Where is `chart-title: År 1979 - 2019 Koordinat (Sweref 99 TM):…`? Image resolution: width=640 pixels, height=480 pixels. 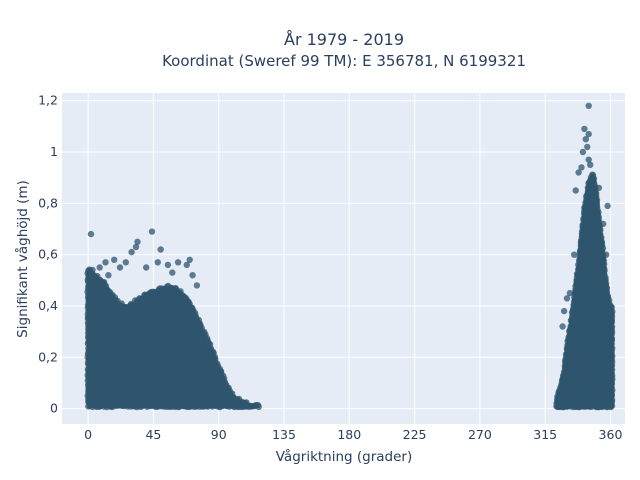 chart-title: År 1979 - 2019 Koordinat (Sweref 99 TM):… is located at coordinates (344, 50).